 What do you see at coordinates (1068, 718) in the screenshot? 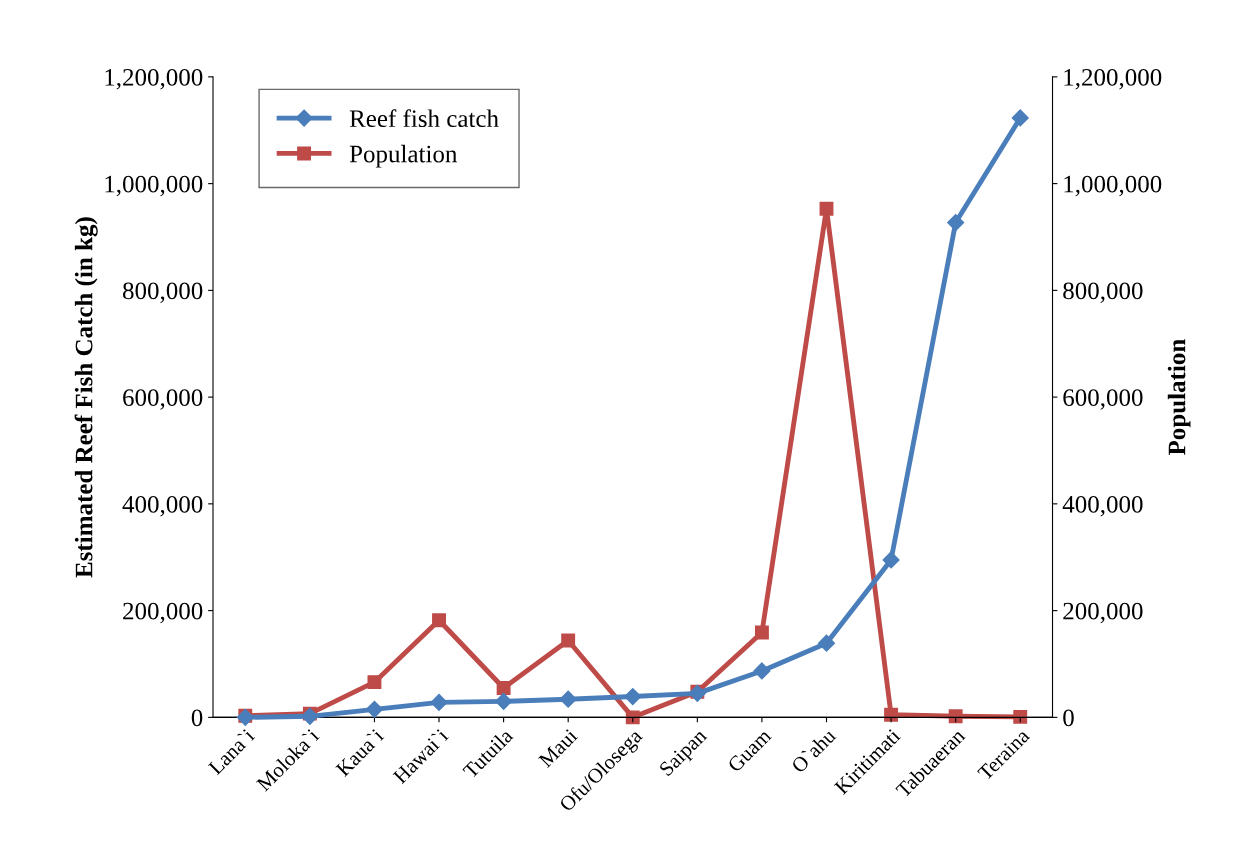
I see `y2-tick-label: 0` at bounding box center [1068, 718].